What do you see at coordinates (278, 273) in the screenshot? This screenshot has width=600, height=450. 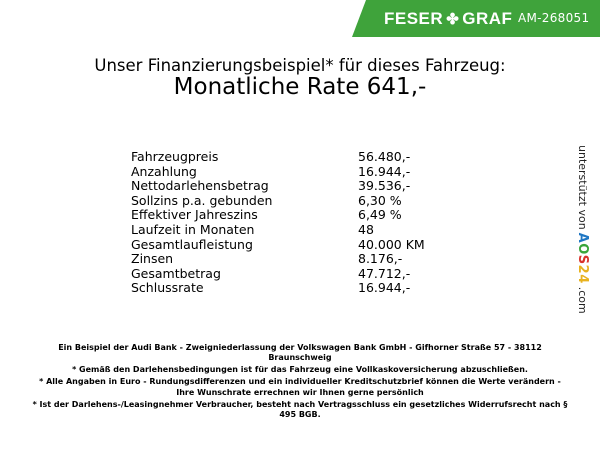 I see `table-row: Gesamtbetrag 47.712,-` at bounding box center [278, 273].